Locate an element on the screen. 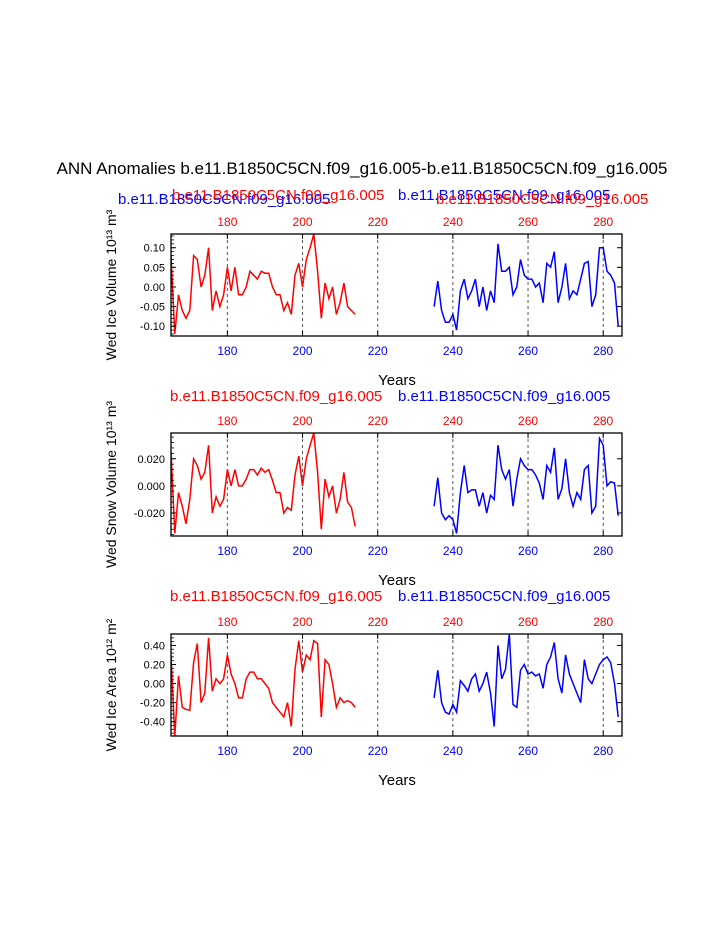  y-tick-label: 0.20 is located at coordinates (154, 666).